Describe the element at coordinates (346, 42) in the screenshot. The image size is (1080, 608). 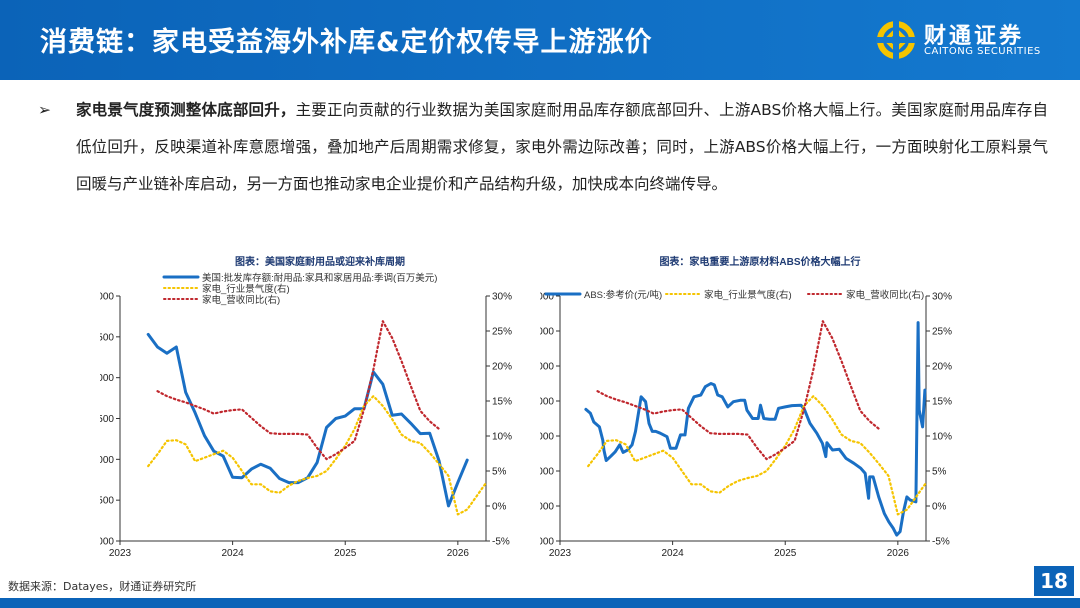
I see `page-title: 消费链：家电受益海外补库&定价权传导上游涨价` at that location.